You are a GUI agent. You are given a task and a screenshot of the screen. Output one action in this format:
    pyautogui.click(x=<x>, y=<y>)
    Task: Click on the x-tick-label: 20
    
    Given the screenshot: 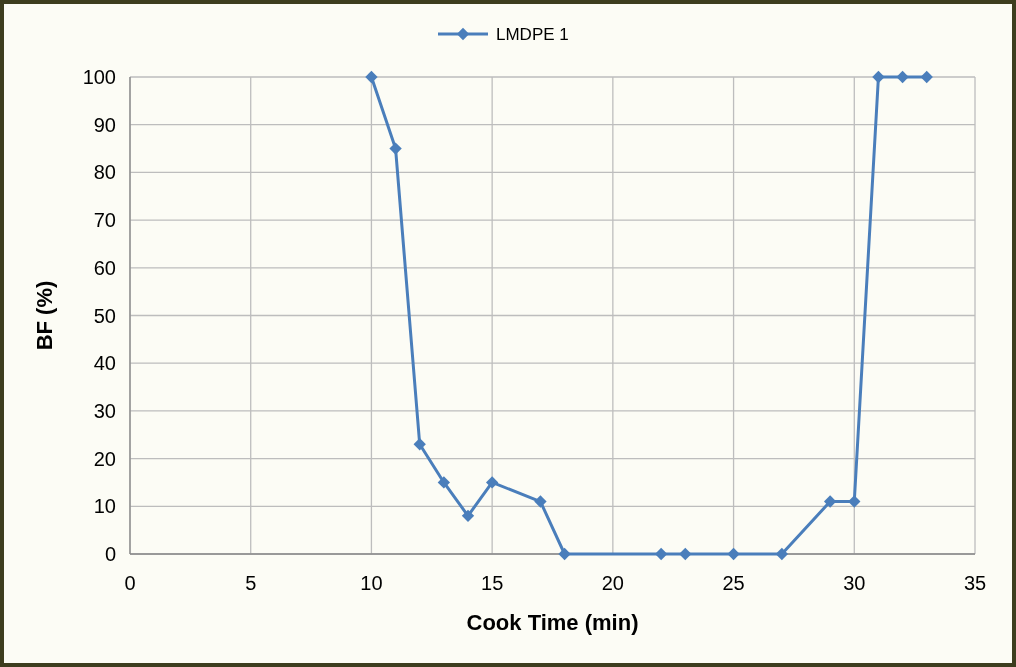 What is the action you would take?
    pyautogui.click(x=612, y=583)
    